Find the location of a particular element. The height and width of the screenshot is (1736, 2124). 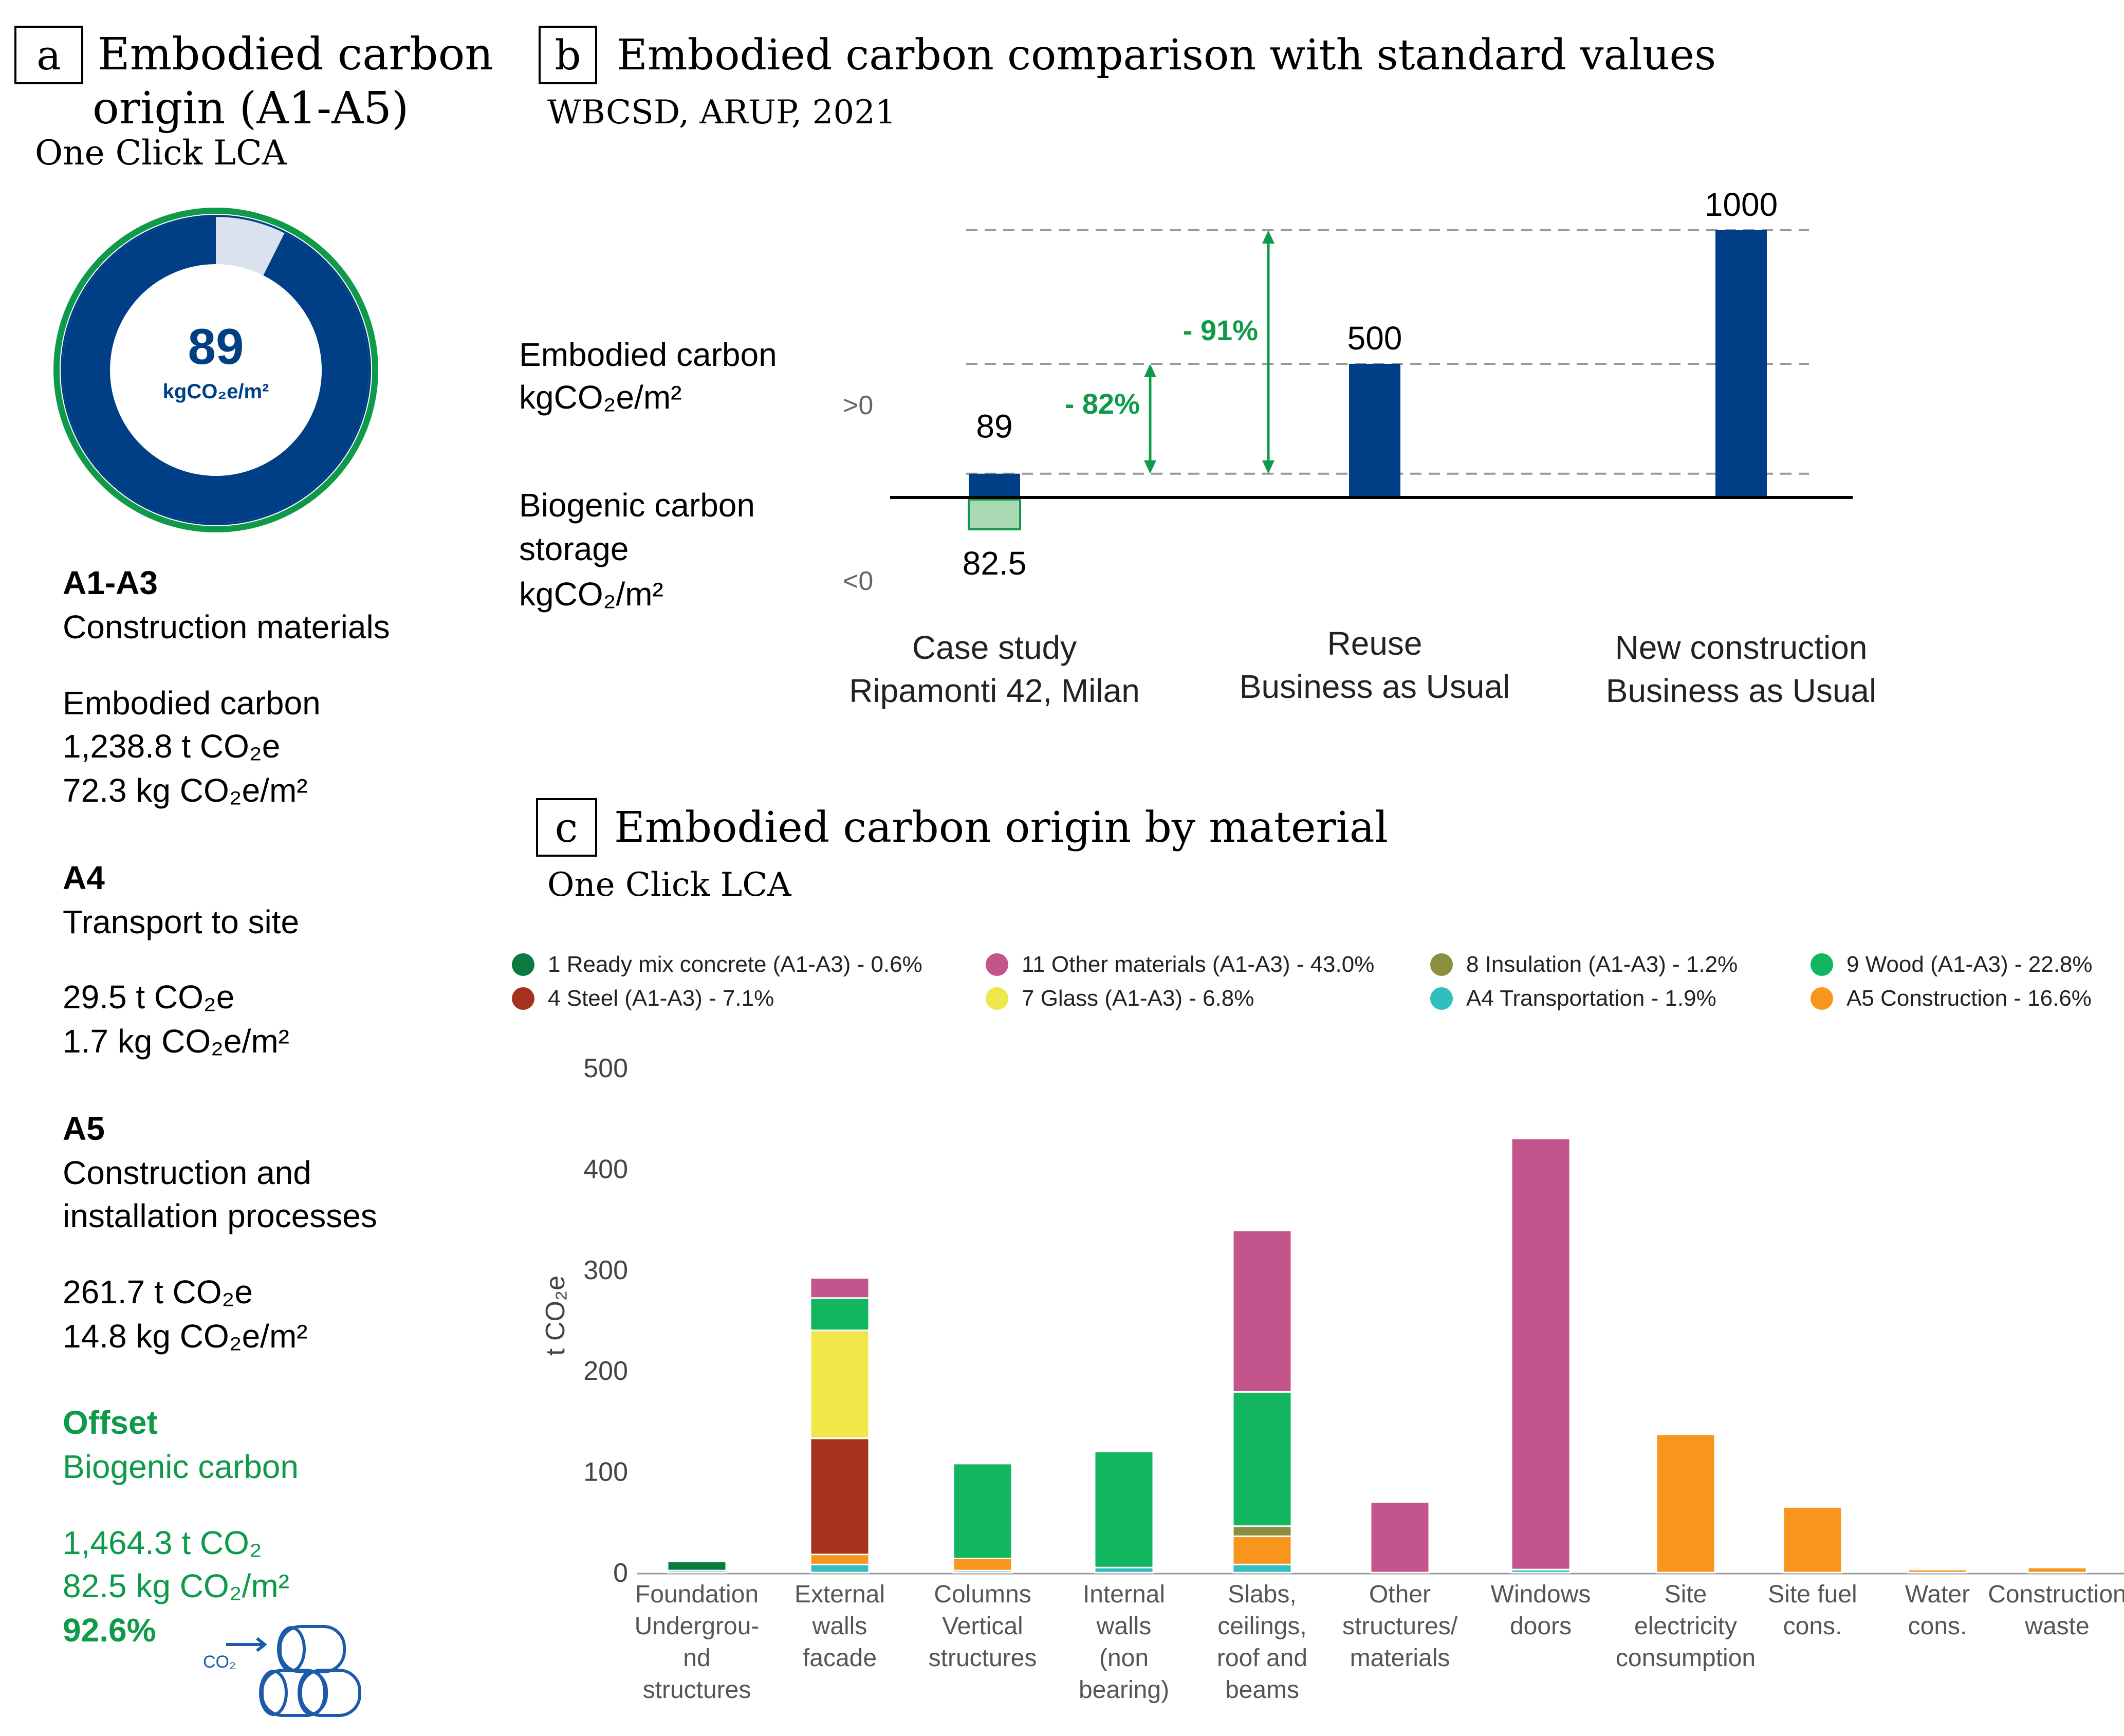

b-ylabel-pos-tag: >0 is located at coordinates (858, 405).